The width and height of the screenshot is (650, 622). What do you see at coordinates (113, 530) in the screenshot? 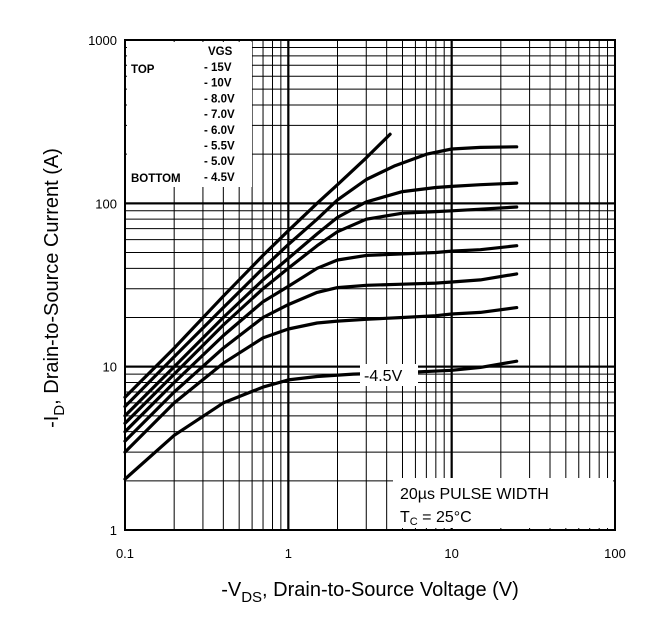
I see `y-tick-label: 1` at bounding box center [113, 530].